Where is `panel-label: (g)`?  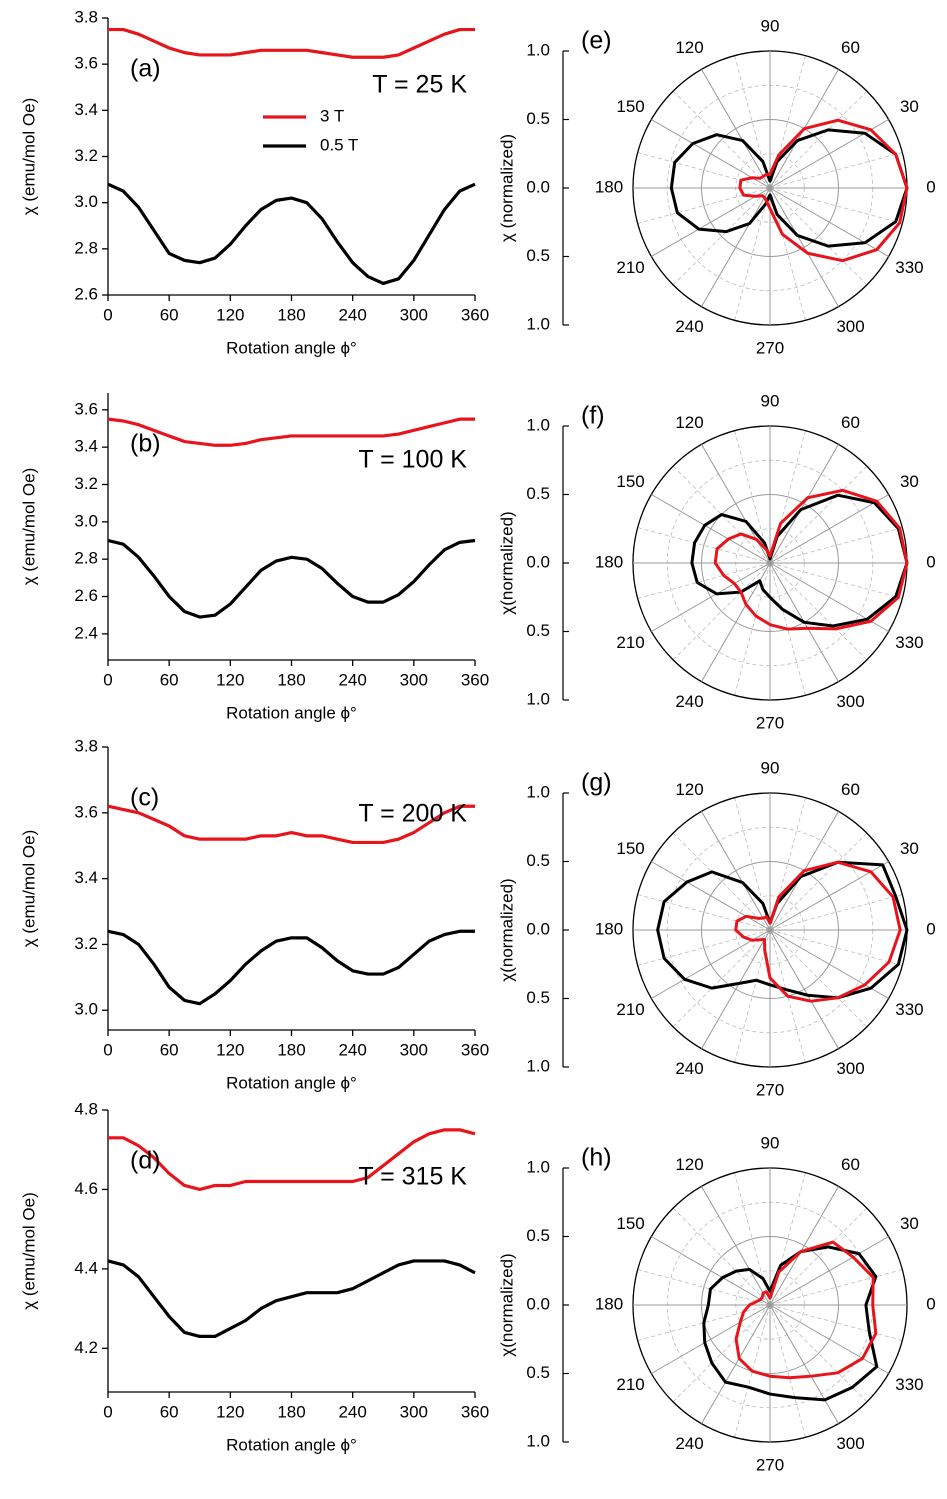
panel-label: (g) is located at coordinates (596, 783).